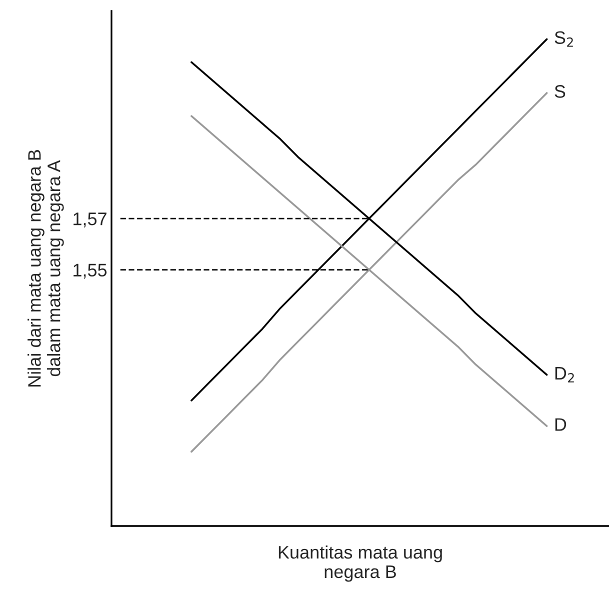  What do you see at coordinates (360, 563) in the screenshot?
I see `x-axis-title: Kuantitas mata uang negara B` at bounding box center [360, 563].